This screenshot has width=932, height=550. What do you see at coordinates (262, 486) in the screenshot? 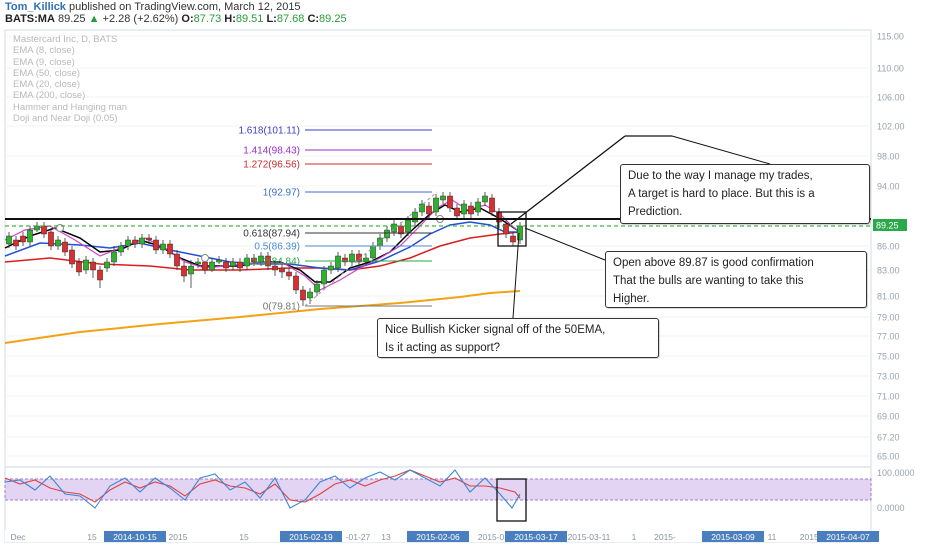
I see `rsi-red-line` at bounding box center [262, 486].